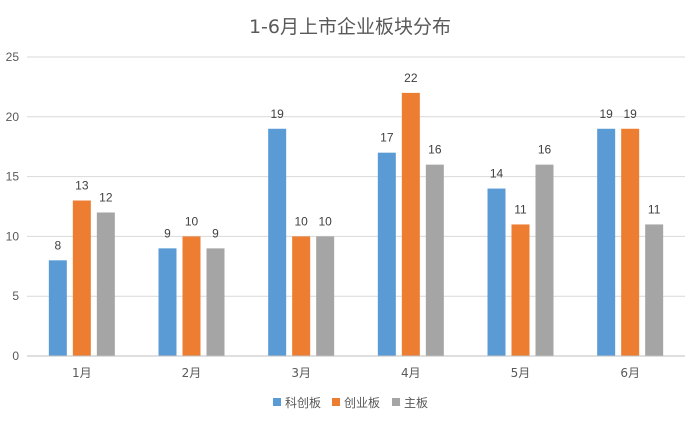 The width and height of the screenshot is (700, 425). Describe the element at coordinates (497, 174) in the screenshot. I see `data-label: 14` at that location.